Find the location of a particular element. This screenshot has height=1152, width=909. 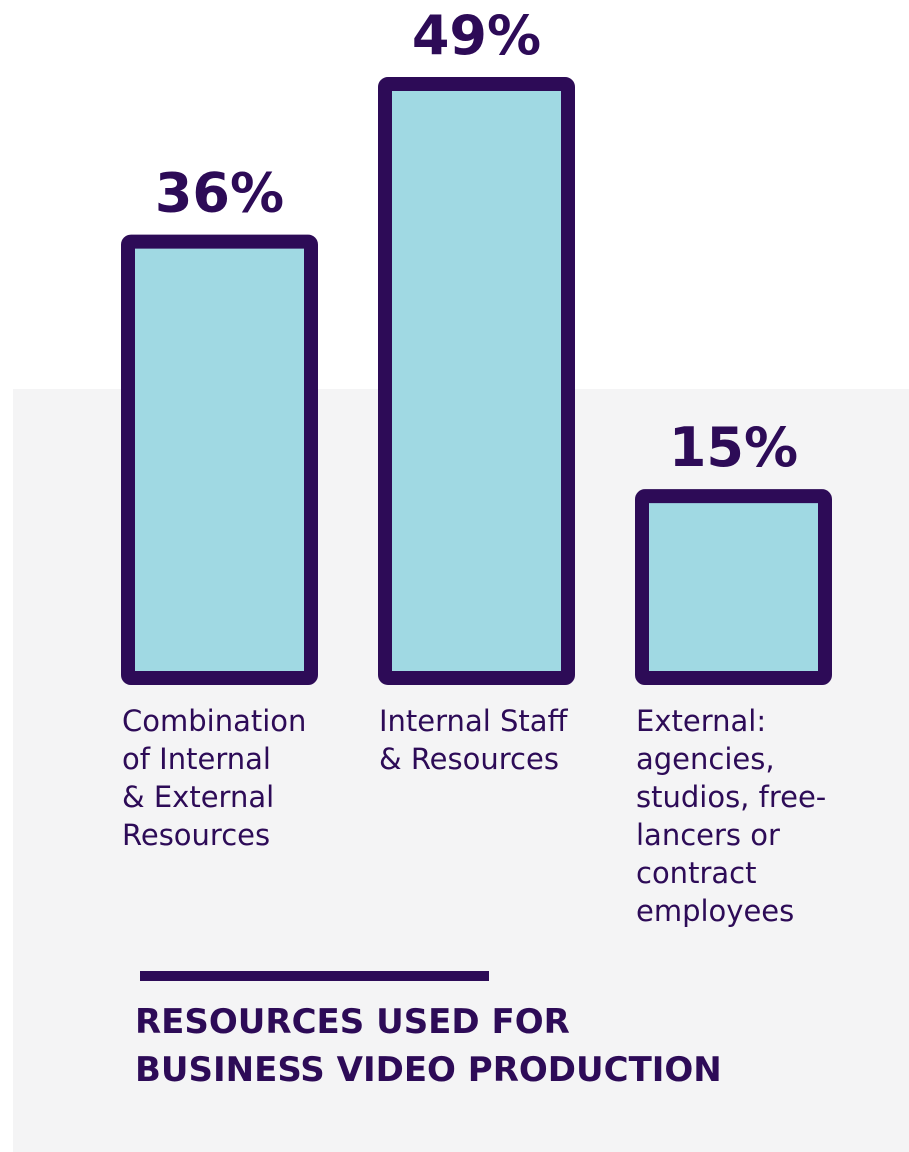

bar-internal-staff is located at coordinates (476, 381).